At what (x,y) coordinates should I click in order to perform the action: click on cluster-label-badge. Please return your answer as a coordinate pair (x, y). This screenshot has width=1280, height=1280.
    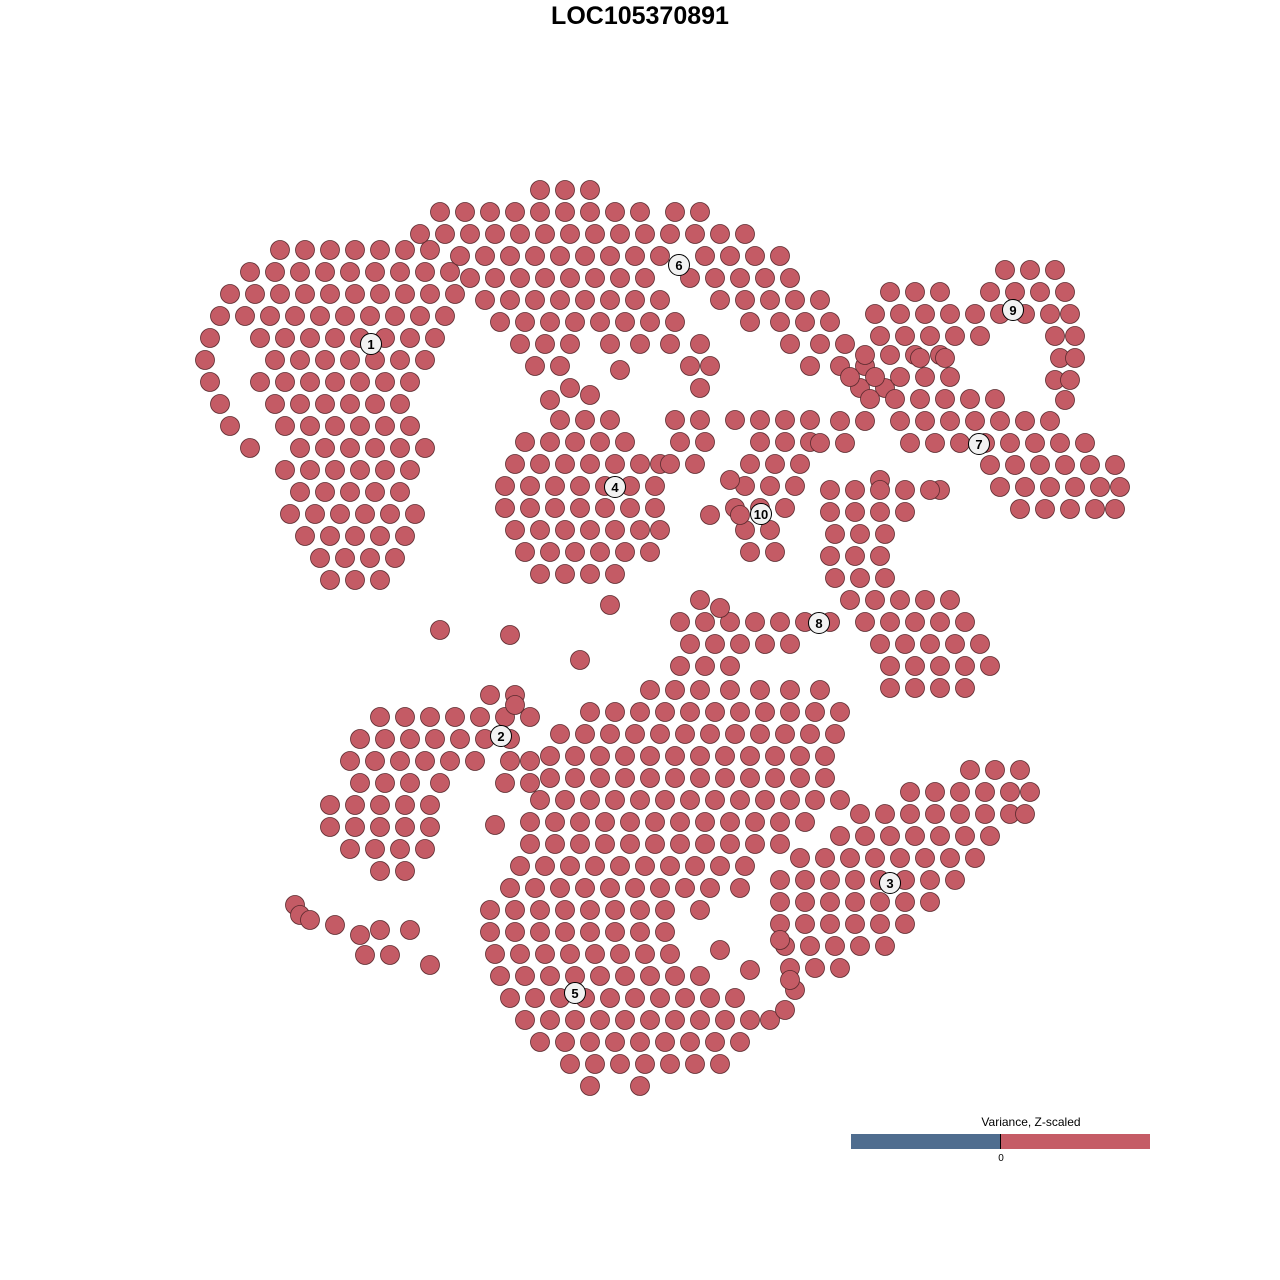
    Looking at the image, I should click on (890, 883).